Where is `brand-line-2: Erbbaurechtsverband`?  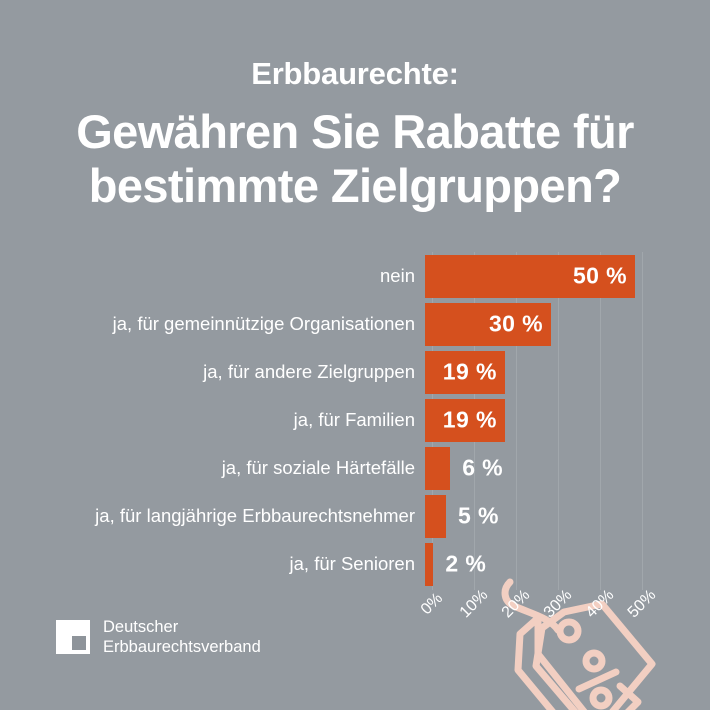
brand-line-2: Erbbaurechtsverband is located at coordinates (182, 647).